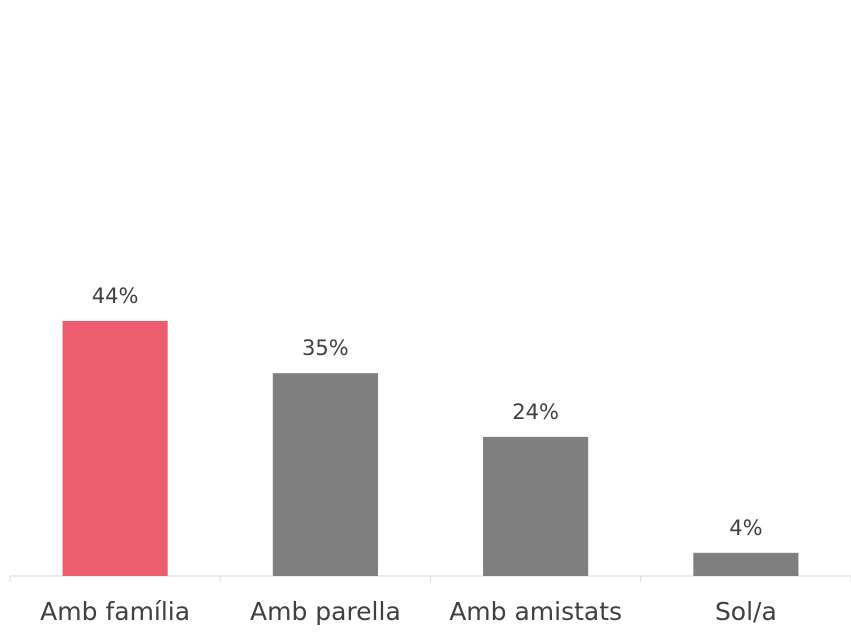 The image size is (851, 633). Describe the element at coordinates (535, 611) in the screenshot. I see `x-tick-label: Amb amistats` at that location.